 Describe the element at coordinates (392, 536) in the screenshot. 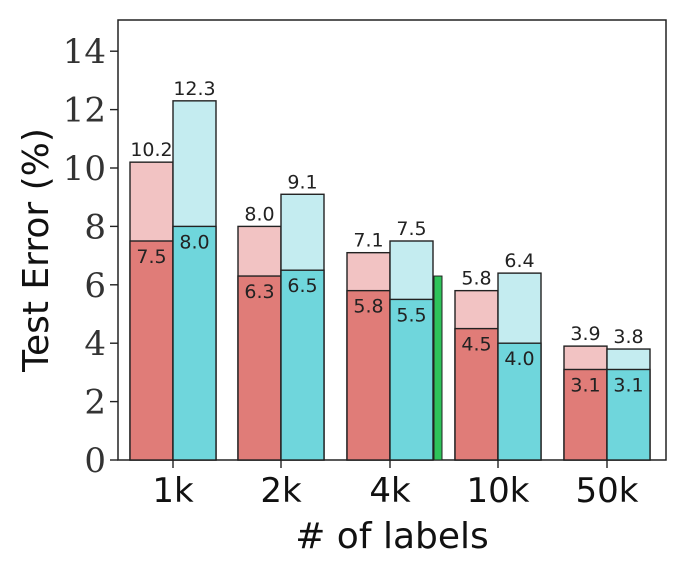

I see `x-axis-title: # of labels` at that location.